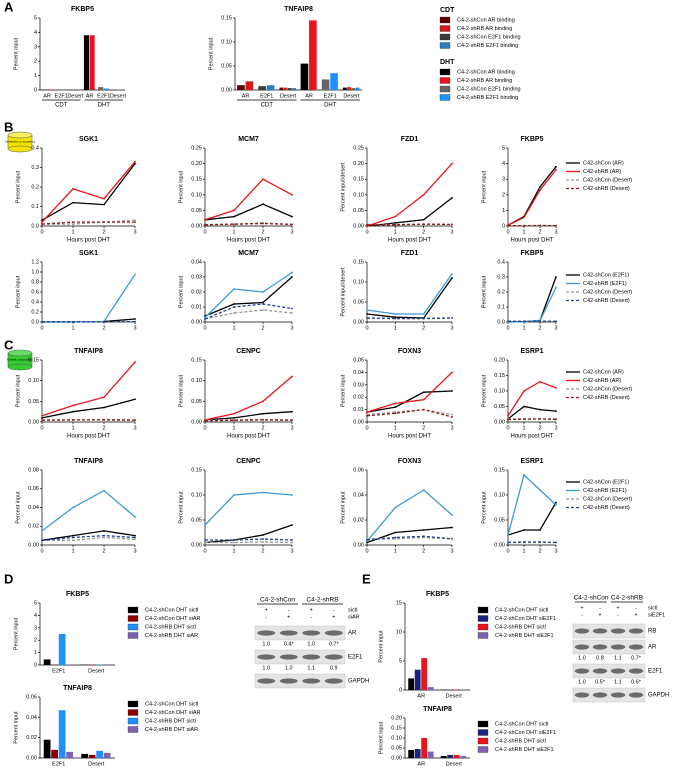 The width and height of the screenshot is (680, 777). I want to click on blot-quant: 0.5*, so click(600, 682).